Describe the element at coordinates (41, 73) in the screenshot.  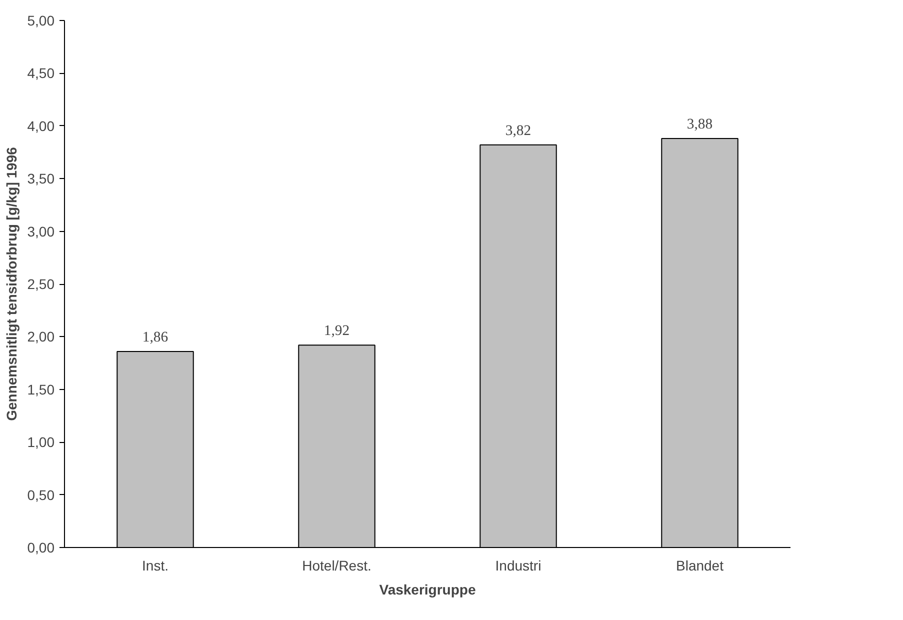
I see `y-tick-label: 4,50` at that location.